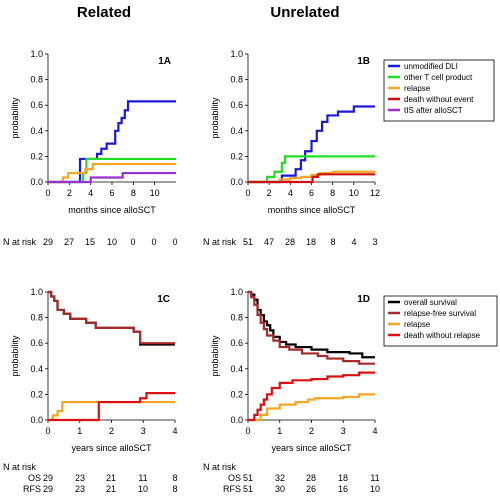 This screenshot has width=500, height=500. Describe the element at coordinates (440, 313) in the screenshot. I see `legend-label: relapse-free survival` at that location.